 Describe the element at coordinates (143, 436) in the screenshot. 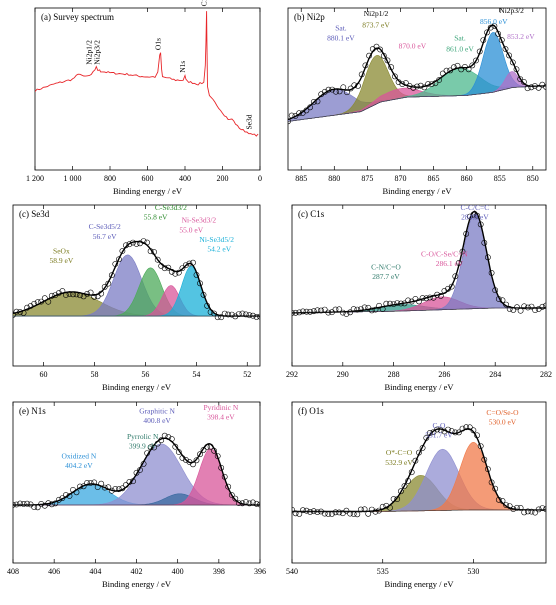

I see `peak-label: Pyrrolic N` at that location.